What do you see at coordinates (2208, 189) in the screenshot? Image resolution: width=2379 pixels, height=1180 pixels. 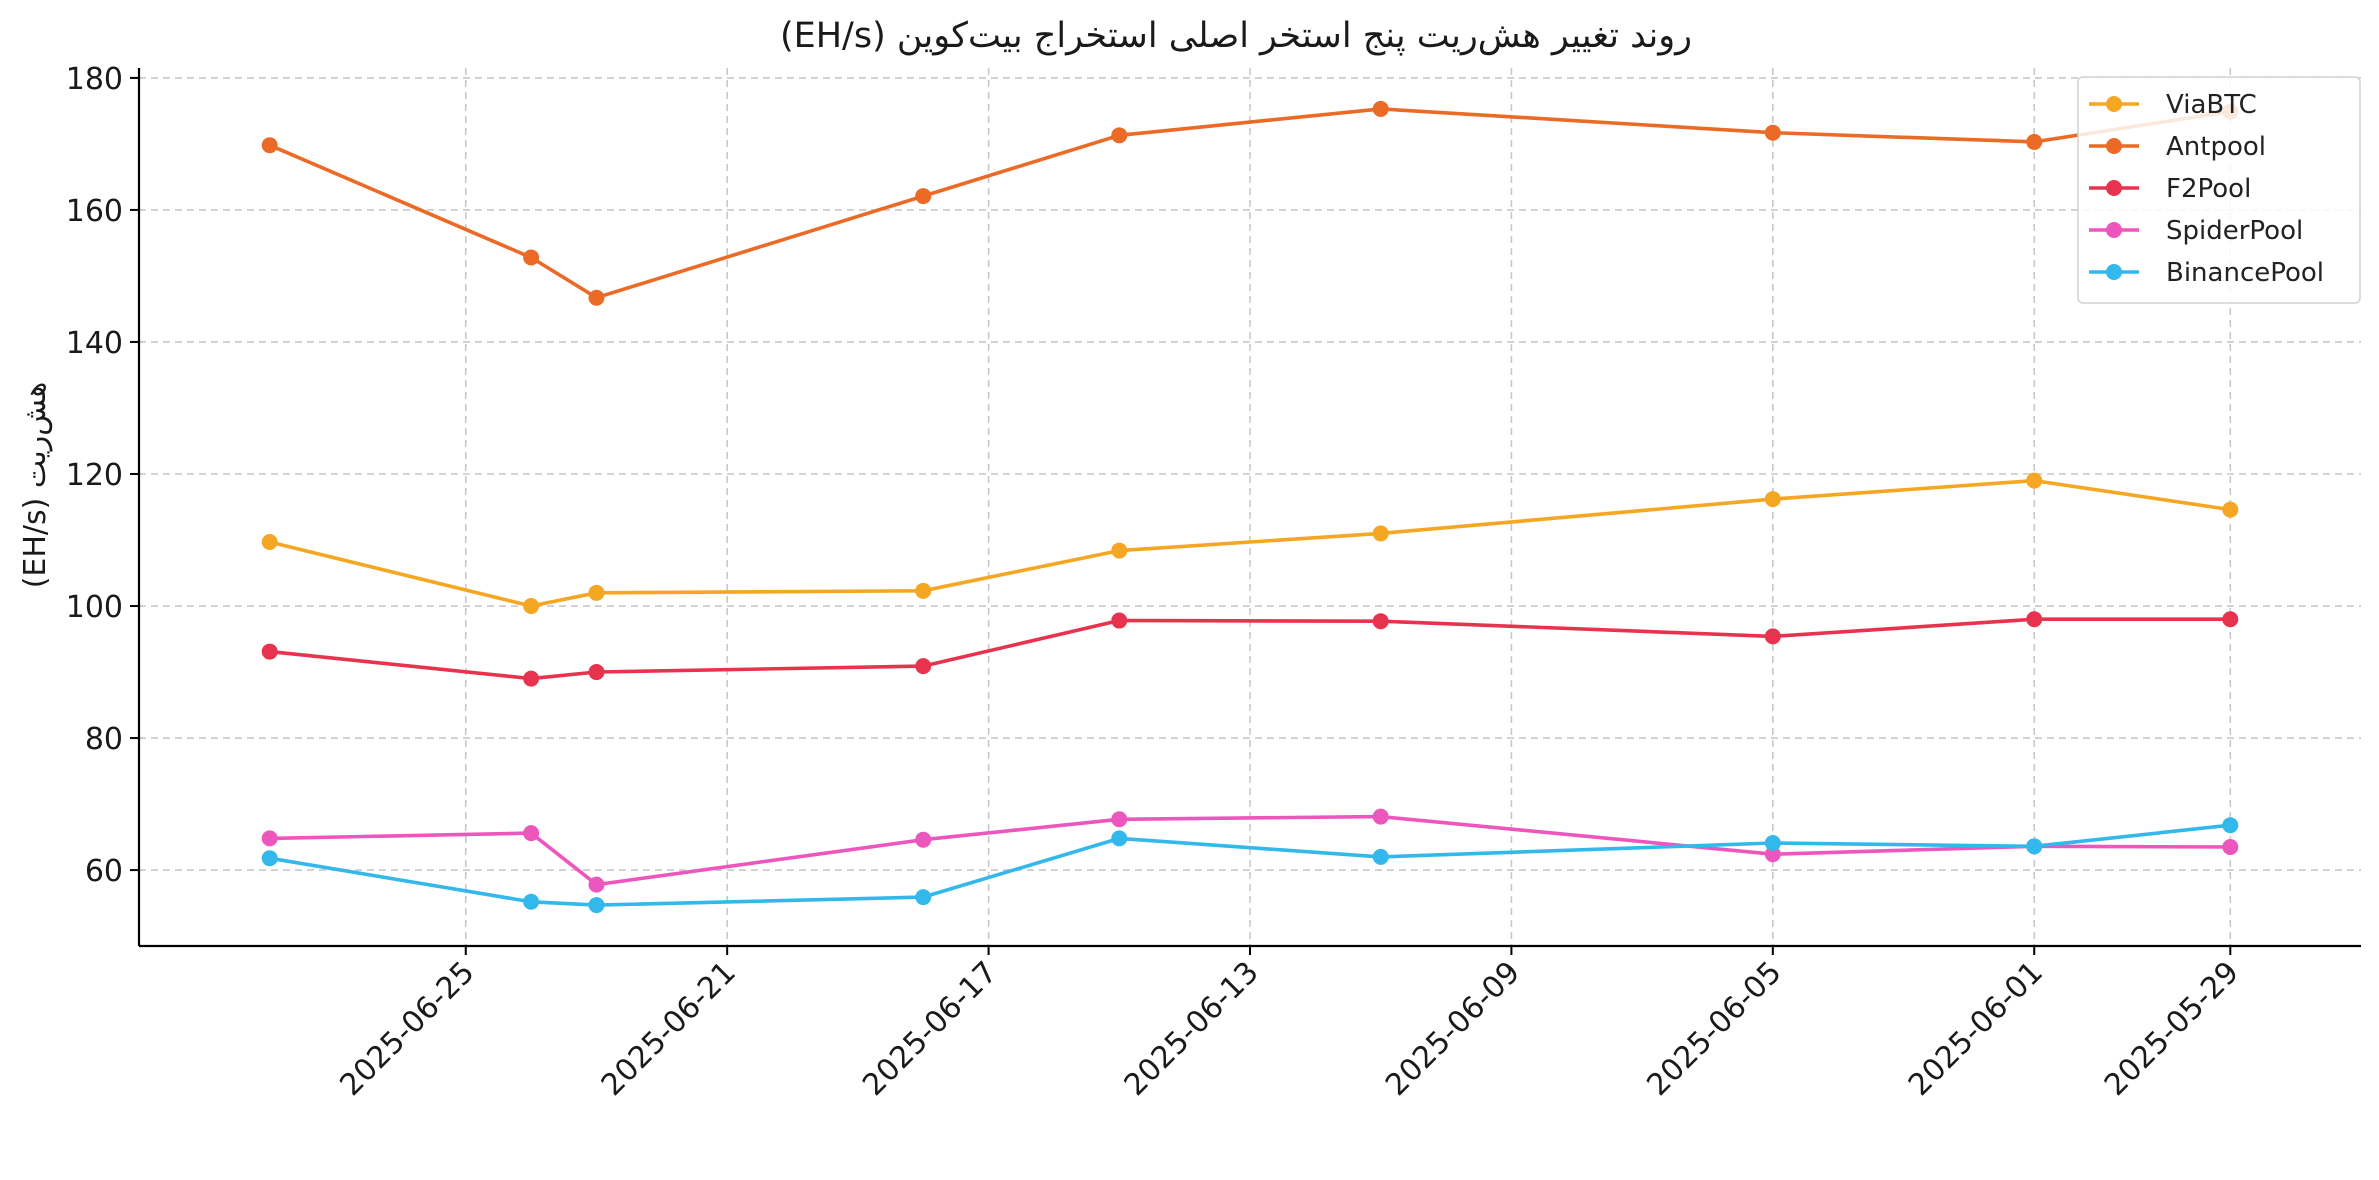 I see `legend-label: F2Pool` at bounding box center [2208, 189].